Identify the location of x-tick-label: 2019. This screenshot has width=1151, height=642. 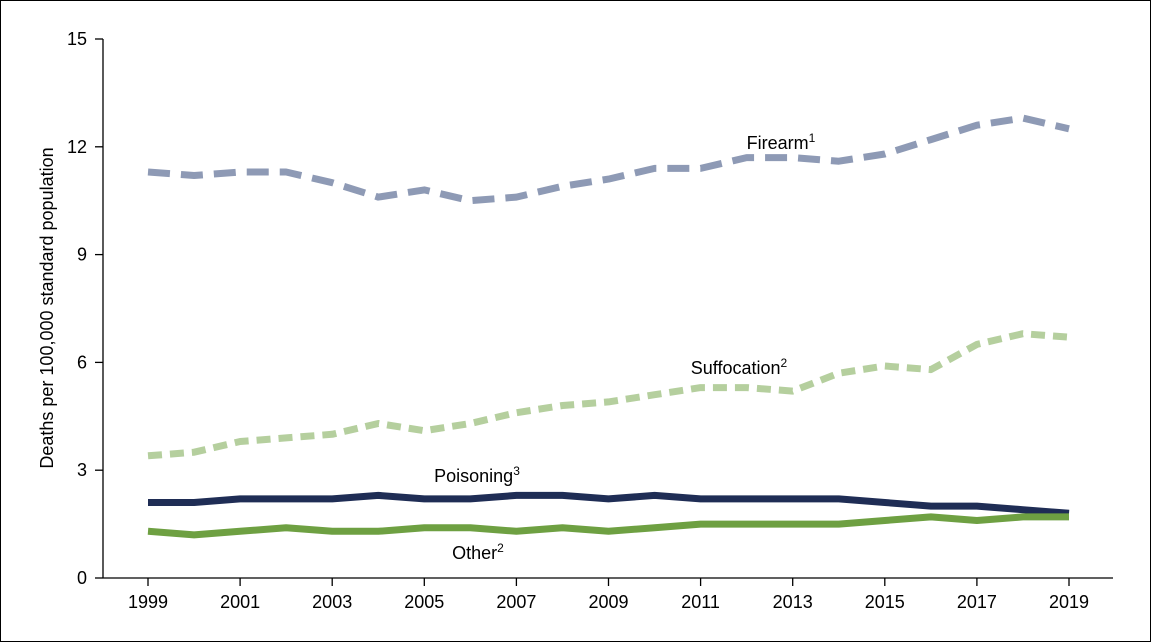
(1069, 602).